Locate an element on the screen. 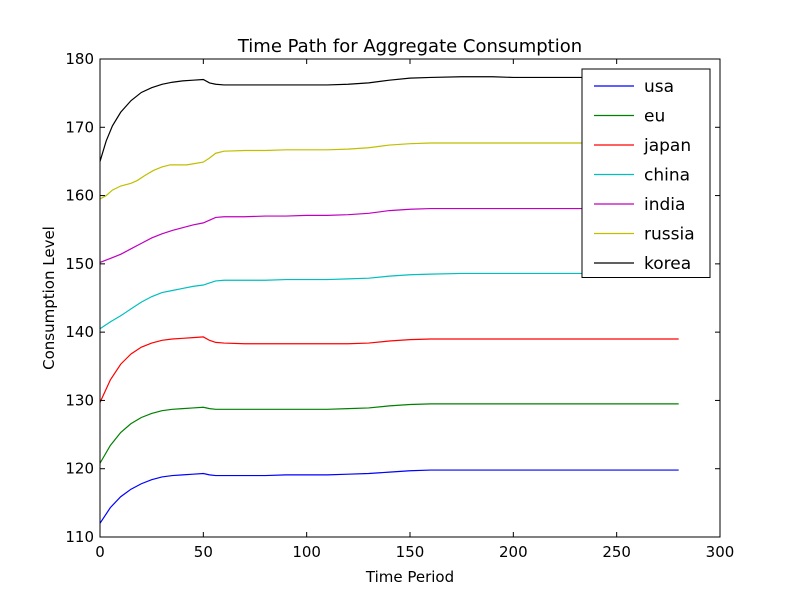  x-tick-label: 200 is located at coordinates (513, 552).